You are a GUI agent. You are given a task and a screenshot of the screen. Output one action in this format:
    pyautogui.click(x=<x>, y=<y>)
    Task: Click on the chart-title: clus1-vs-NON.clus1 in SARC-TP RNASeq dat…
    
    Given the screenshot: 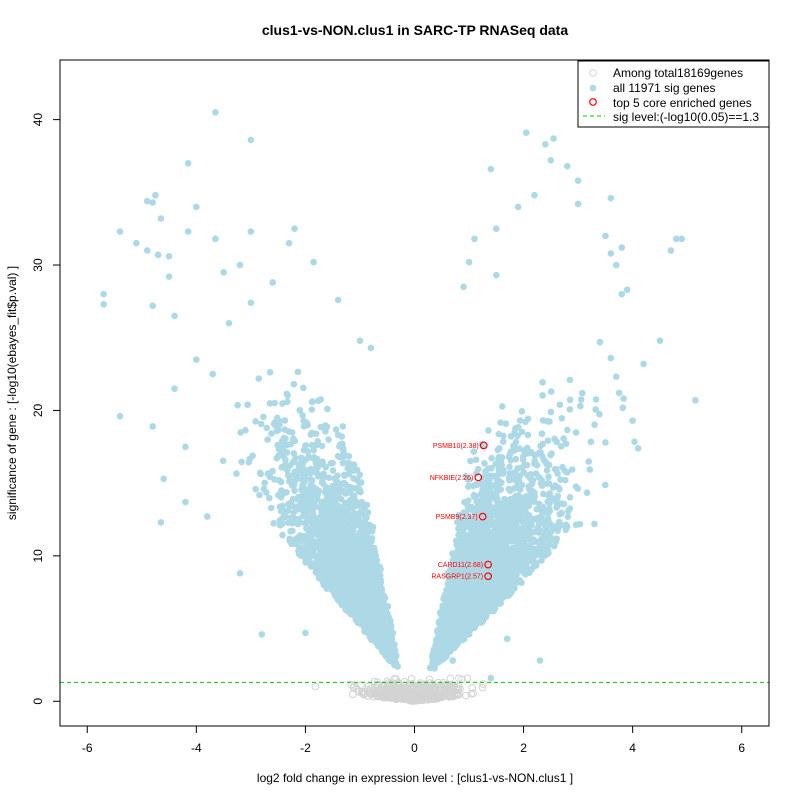 What is the action you would take?
    pyautogui.click(x=415, y=30)
    